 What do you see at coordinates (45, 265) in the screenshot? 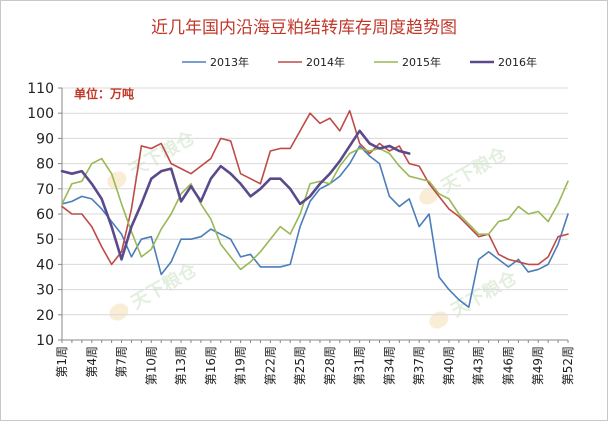
I see `y-tick-label-40: 40` at bounding box center [45, 265].